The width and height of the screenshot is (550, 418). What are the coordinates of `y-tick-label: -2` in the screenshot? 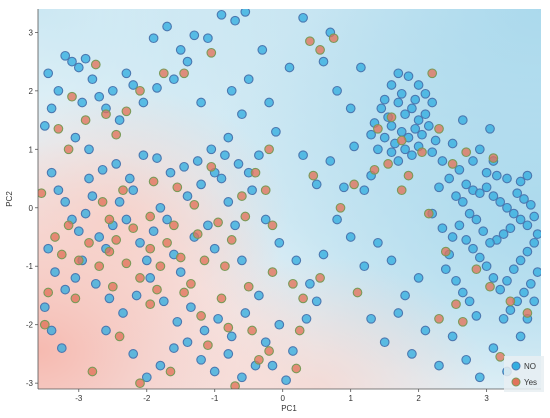 It's located at (30, 325).